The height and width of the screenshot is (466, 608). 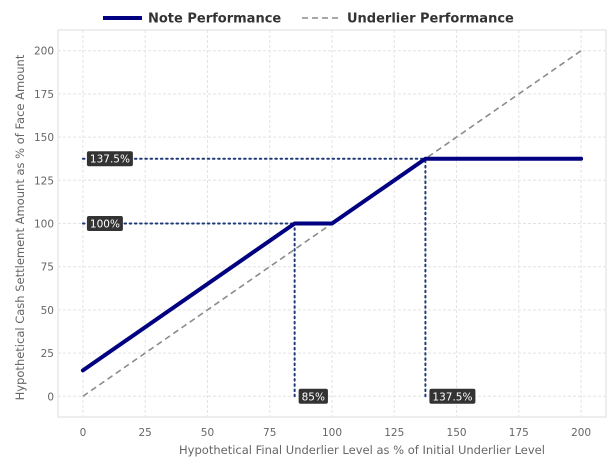 What do you see at coordinates (44, 95) in the screenshot?
I see `y-tick-label: 175` at bounding box center [44, 95].